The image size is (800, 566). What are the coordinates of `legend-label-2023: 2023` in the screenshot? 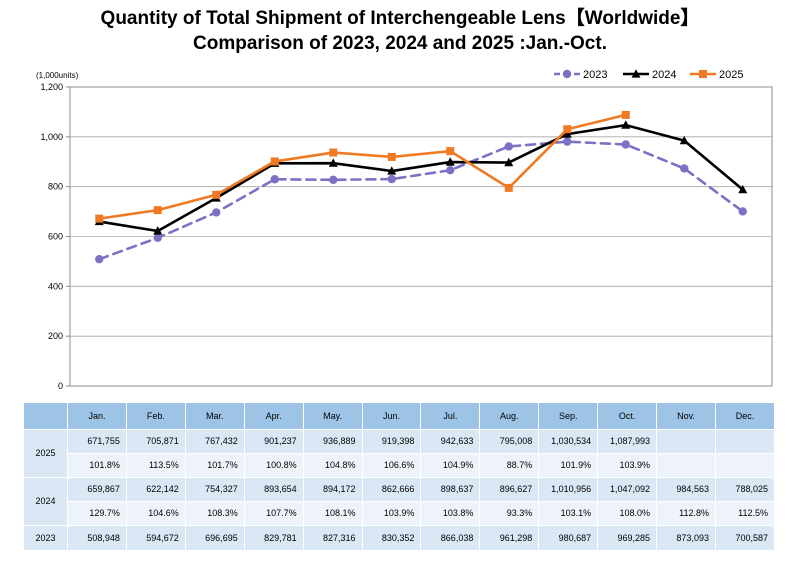 It's located at (595, 75).